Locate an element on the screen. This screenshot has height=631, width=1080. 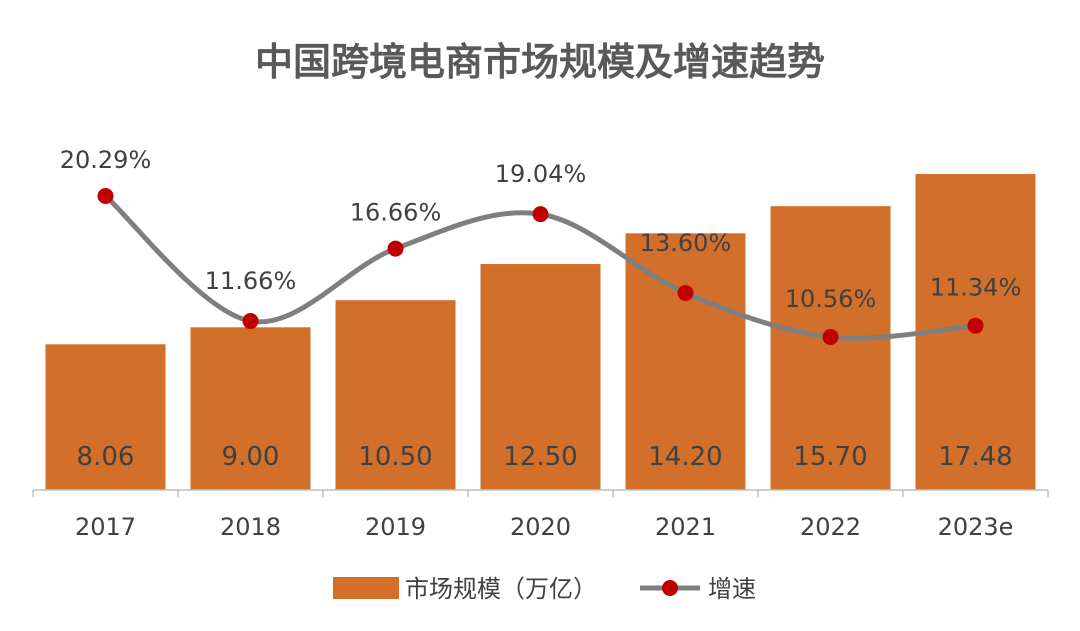
bar-value-label: 17.48 is located at coordinates (975, 457).